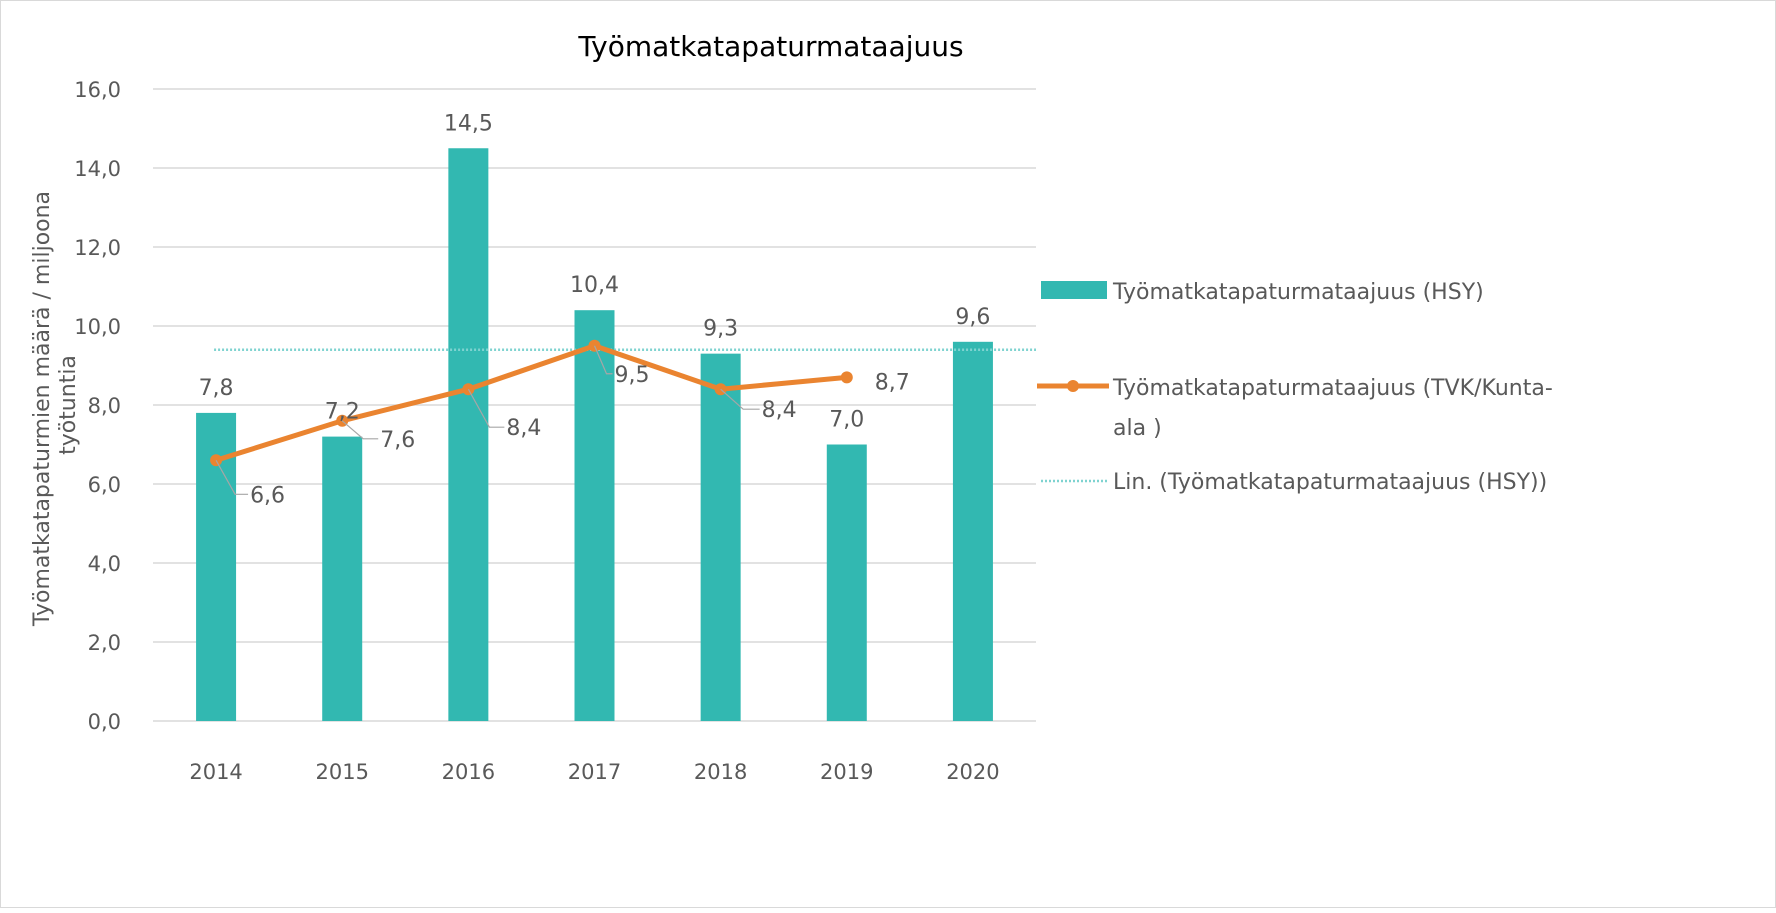  Describe the element at coordinates (846, 377) in the screenshot. I see `line-marker` at that location.